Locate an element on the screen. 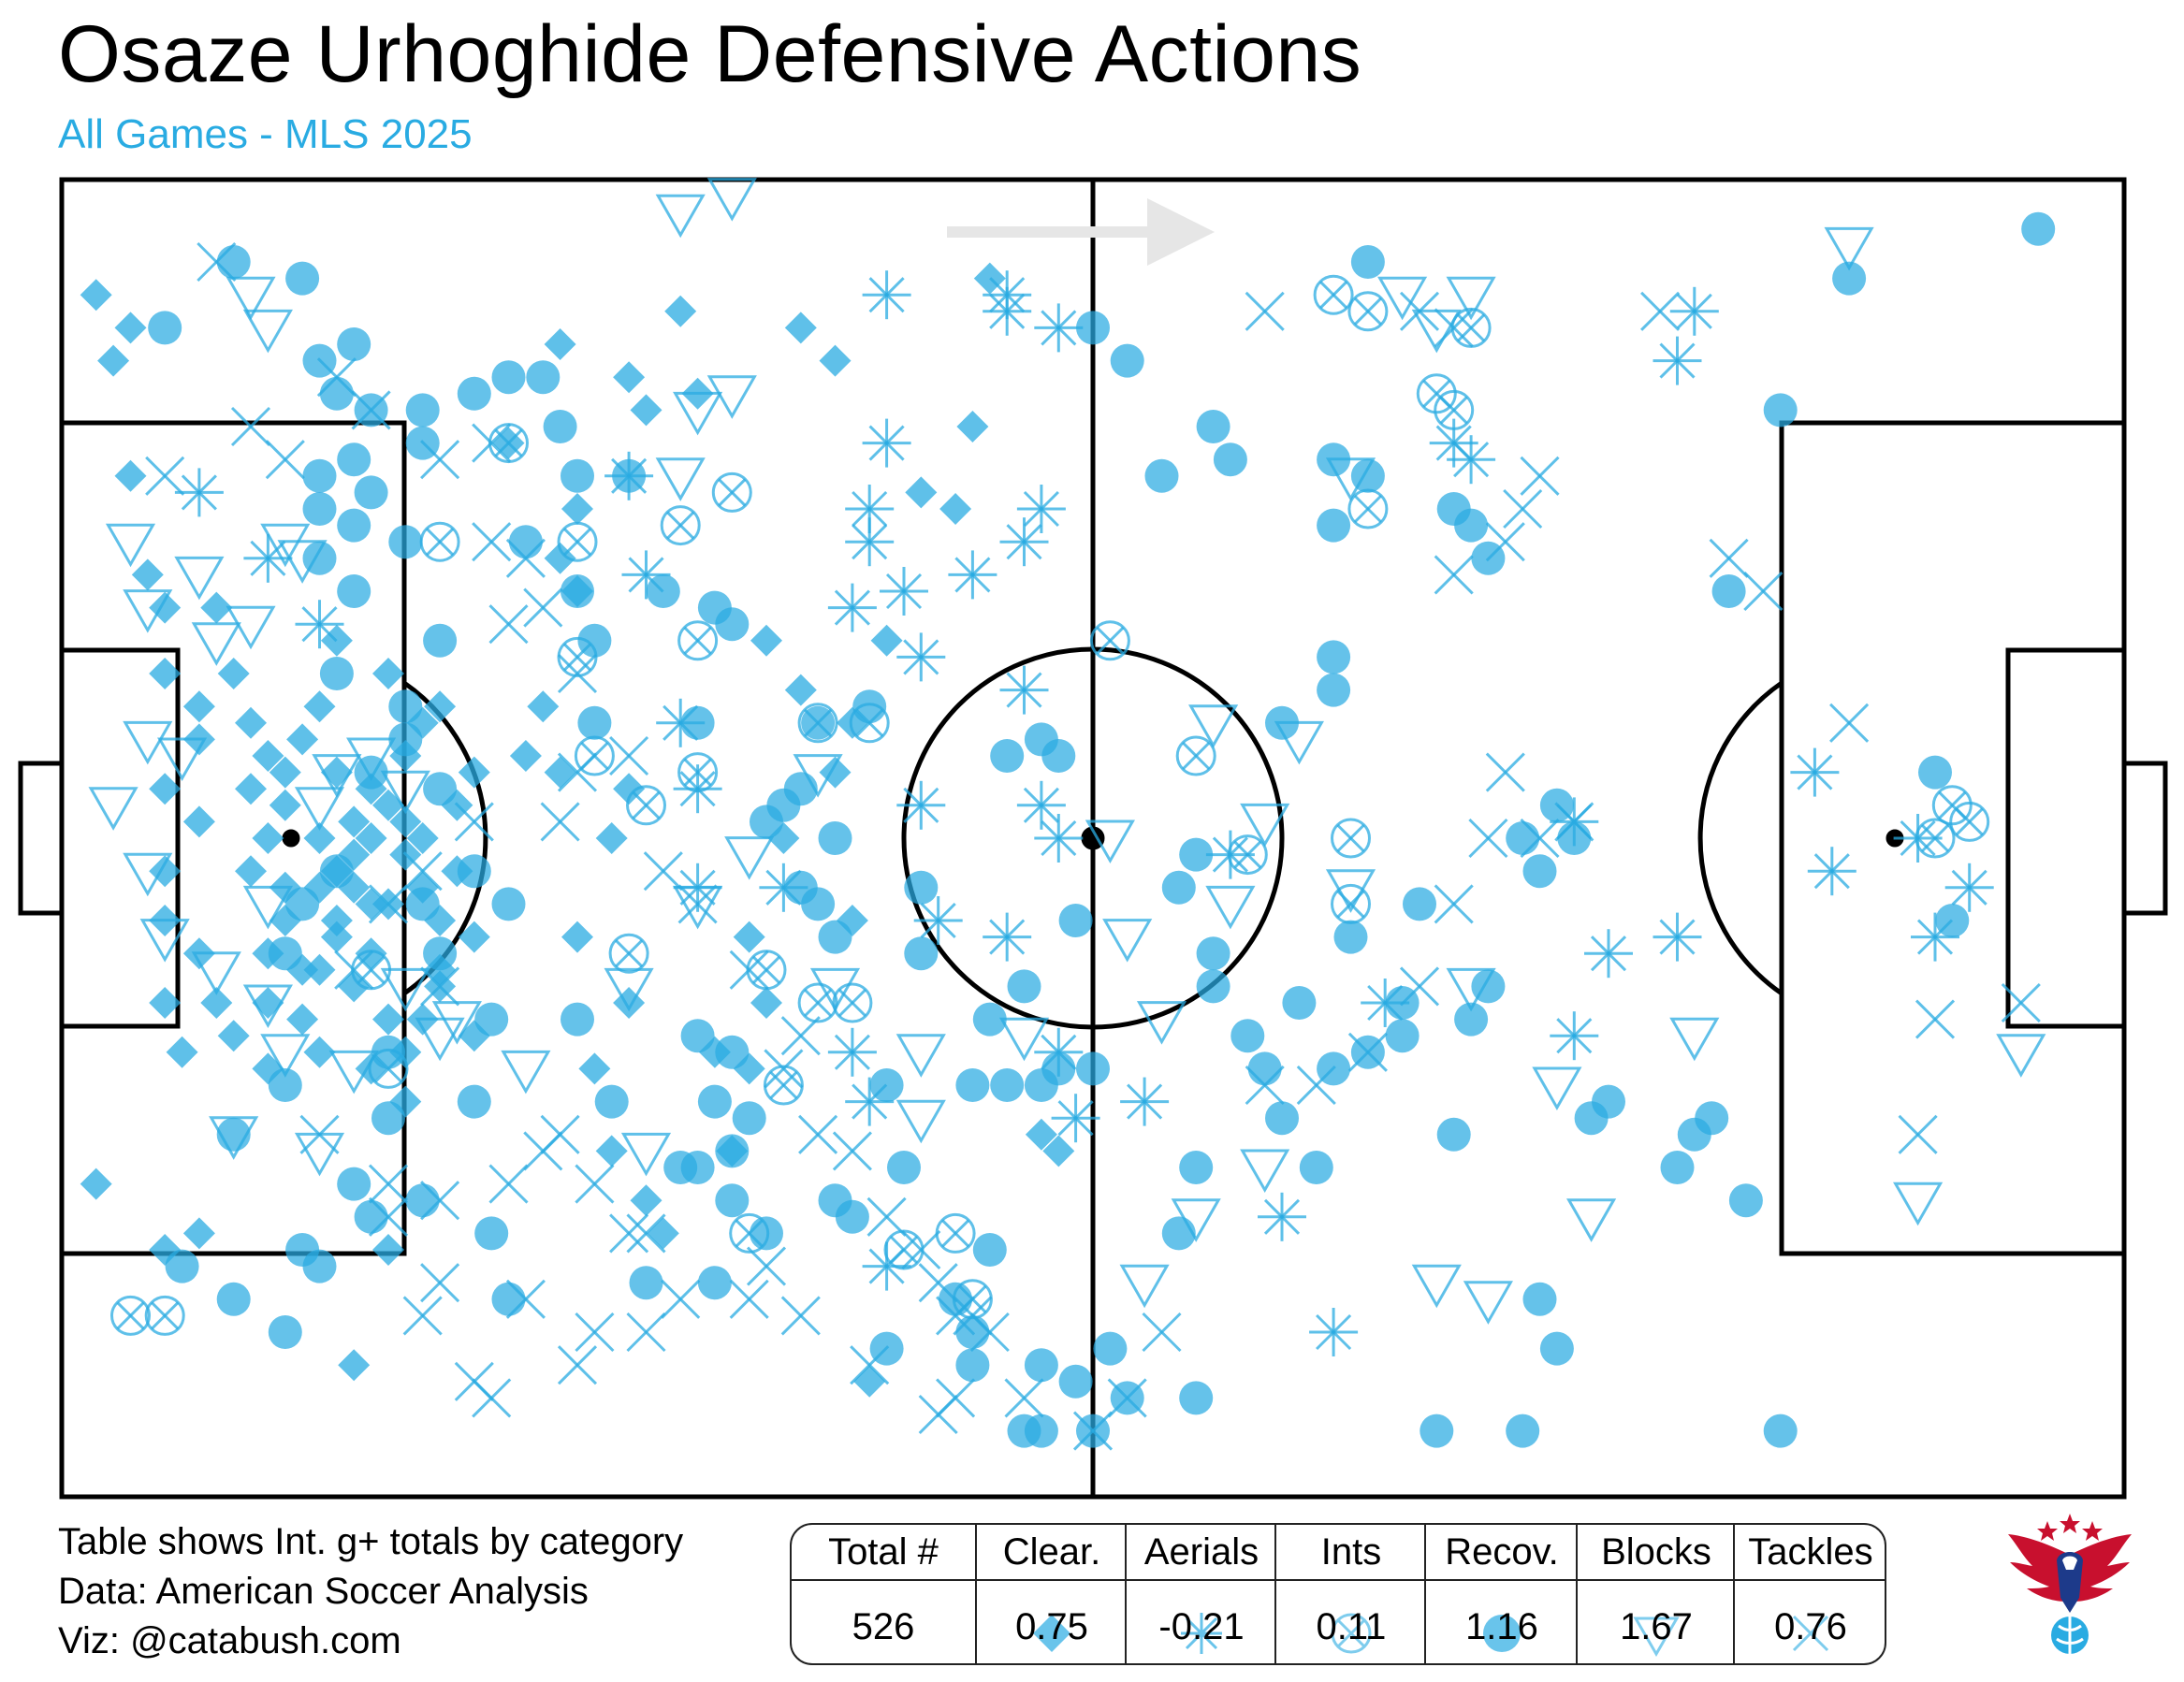 The height and width of the screenshot is (1682, 2184). note-data-source: Data: American Soccer Analysis is located at coordinates (323, 1591).